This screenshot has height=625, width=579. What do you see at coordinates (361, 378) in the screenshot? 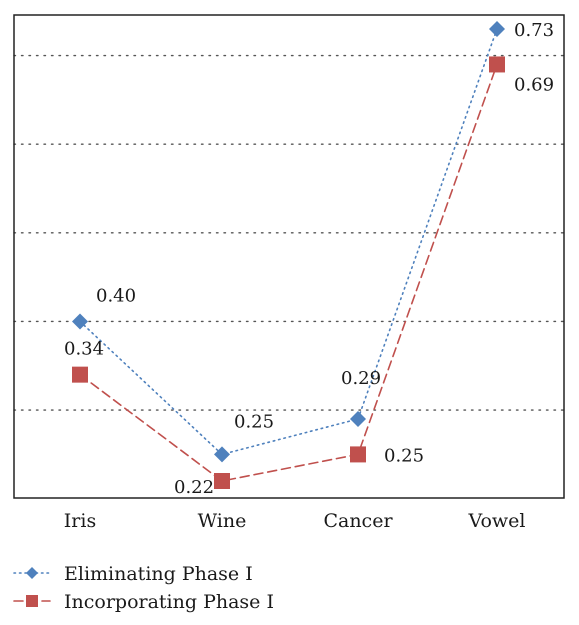
I see `data-label: 0.29` at bounding box center [361, 378].